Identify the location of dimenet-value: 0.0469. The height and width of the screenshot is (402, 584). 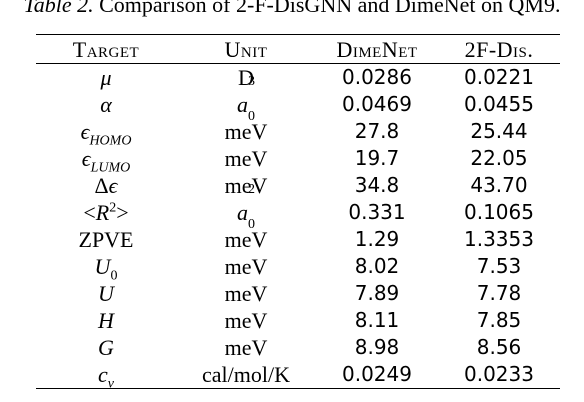
(377, 104).